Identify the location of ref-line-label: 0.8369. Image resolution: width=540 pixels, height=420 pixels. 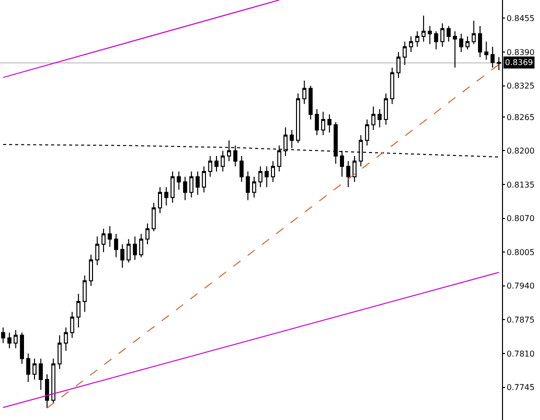
(519, 62).